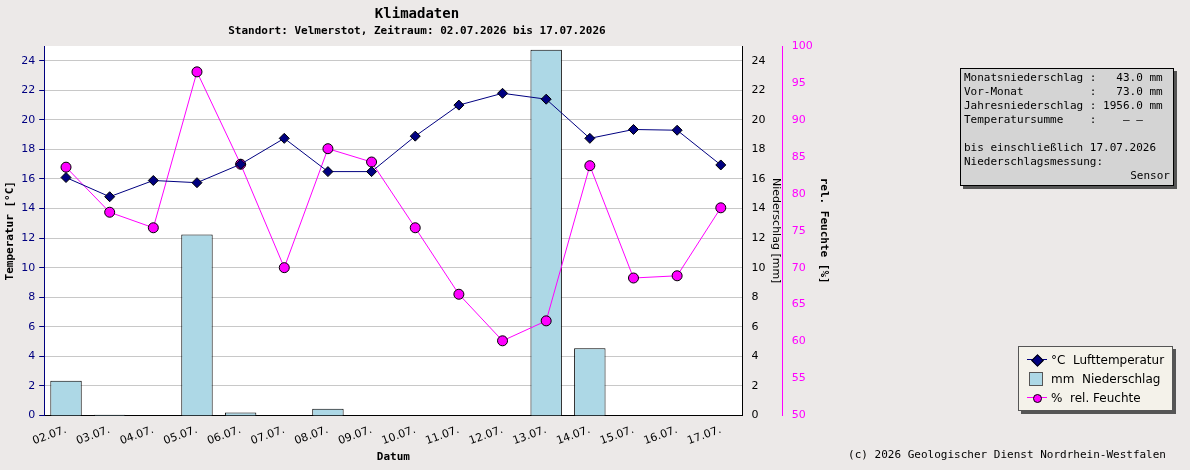 The image size is (1190, 470). Describe the element at coordinates (798, 119) in the screenshot. I see `y3-tick-label: 90` at that location.